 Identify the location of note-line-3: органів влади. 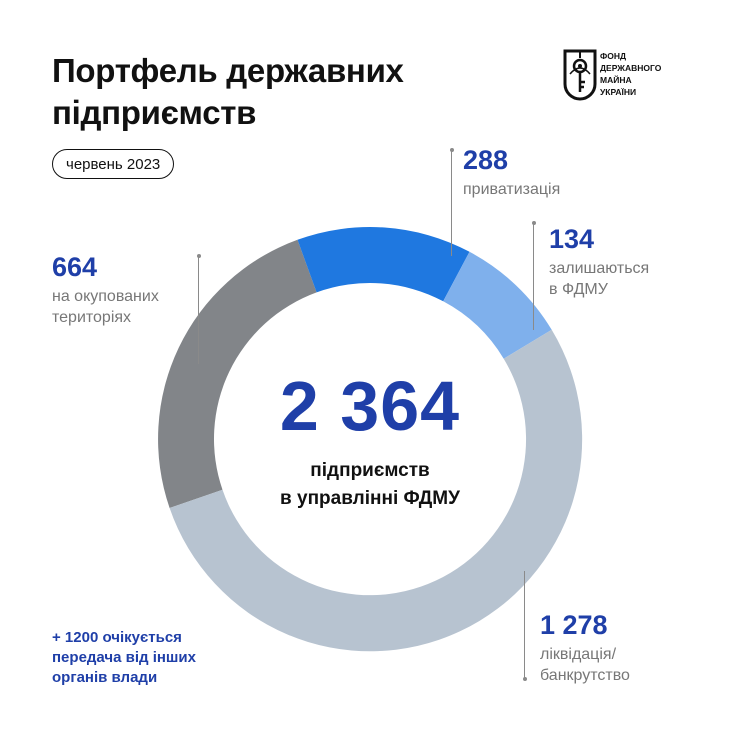
(105, 677).